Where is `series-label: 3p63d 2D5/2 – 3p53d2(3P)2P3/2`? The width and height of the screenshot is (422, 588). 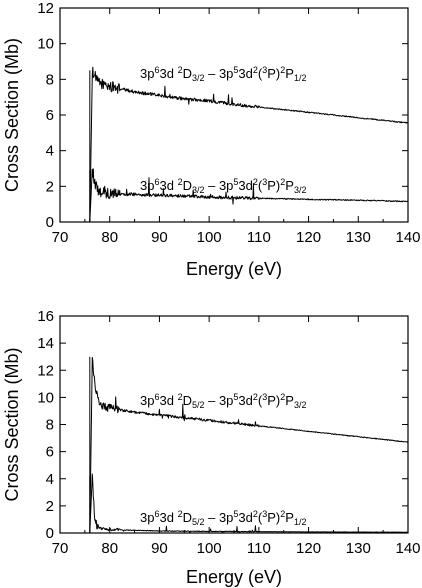 series-label: 3p63d 2D5/2 – 3p53d2(3P)2P3/2 is located at coordinates (223, 401).